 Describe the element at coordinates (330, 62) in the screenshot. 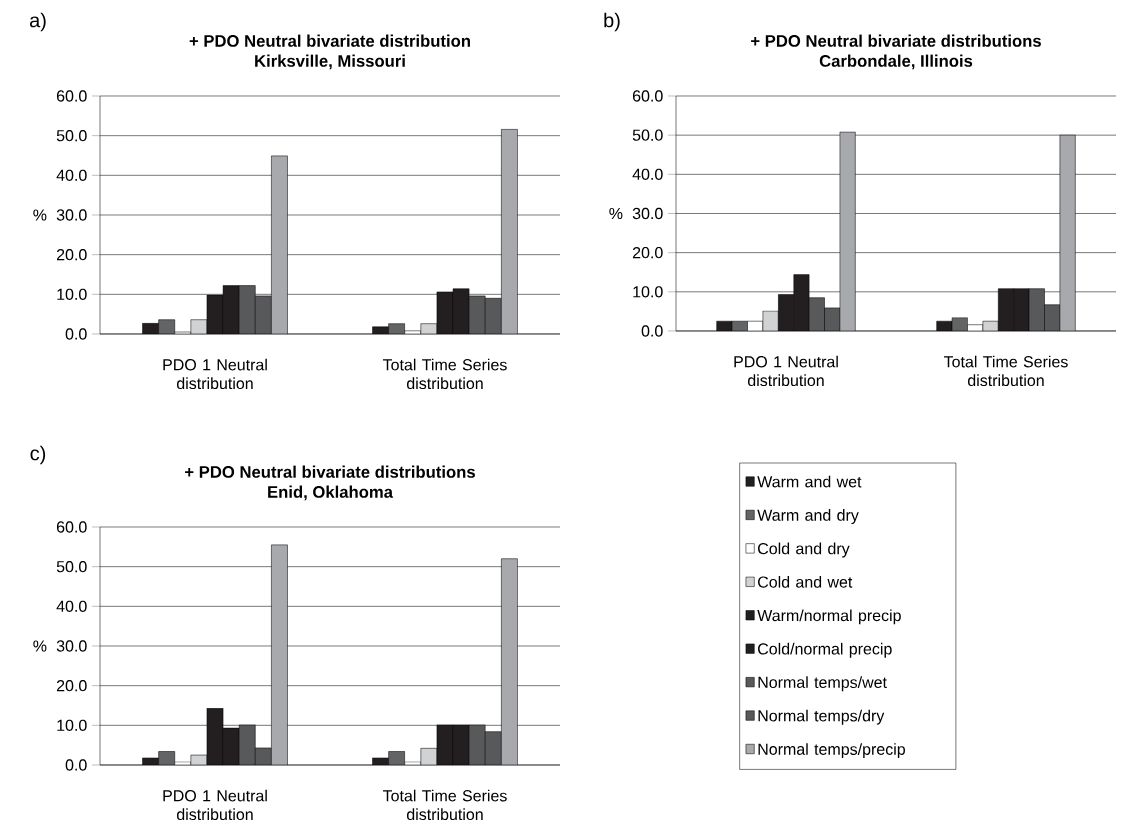

I see `chart-subtitle: Kirksville, Missouri` at that location.